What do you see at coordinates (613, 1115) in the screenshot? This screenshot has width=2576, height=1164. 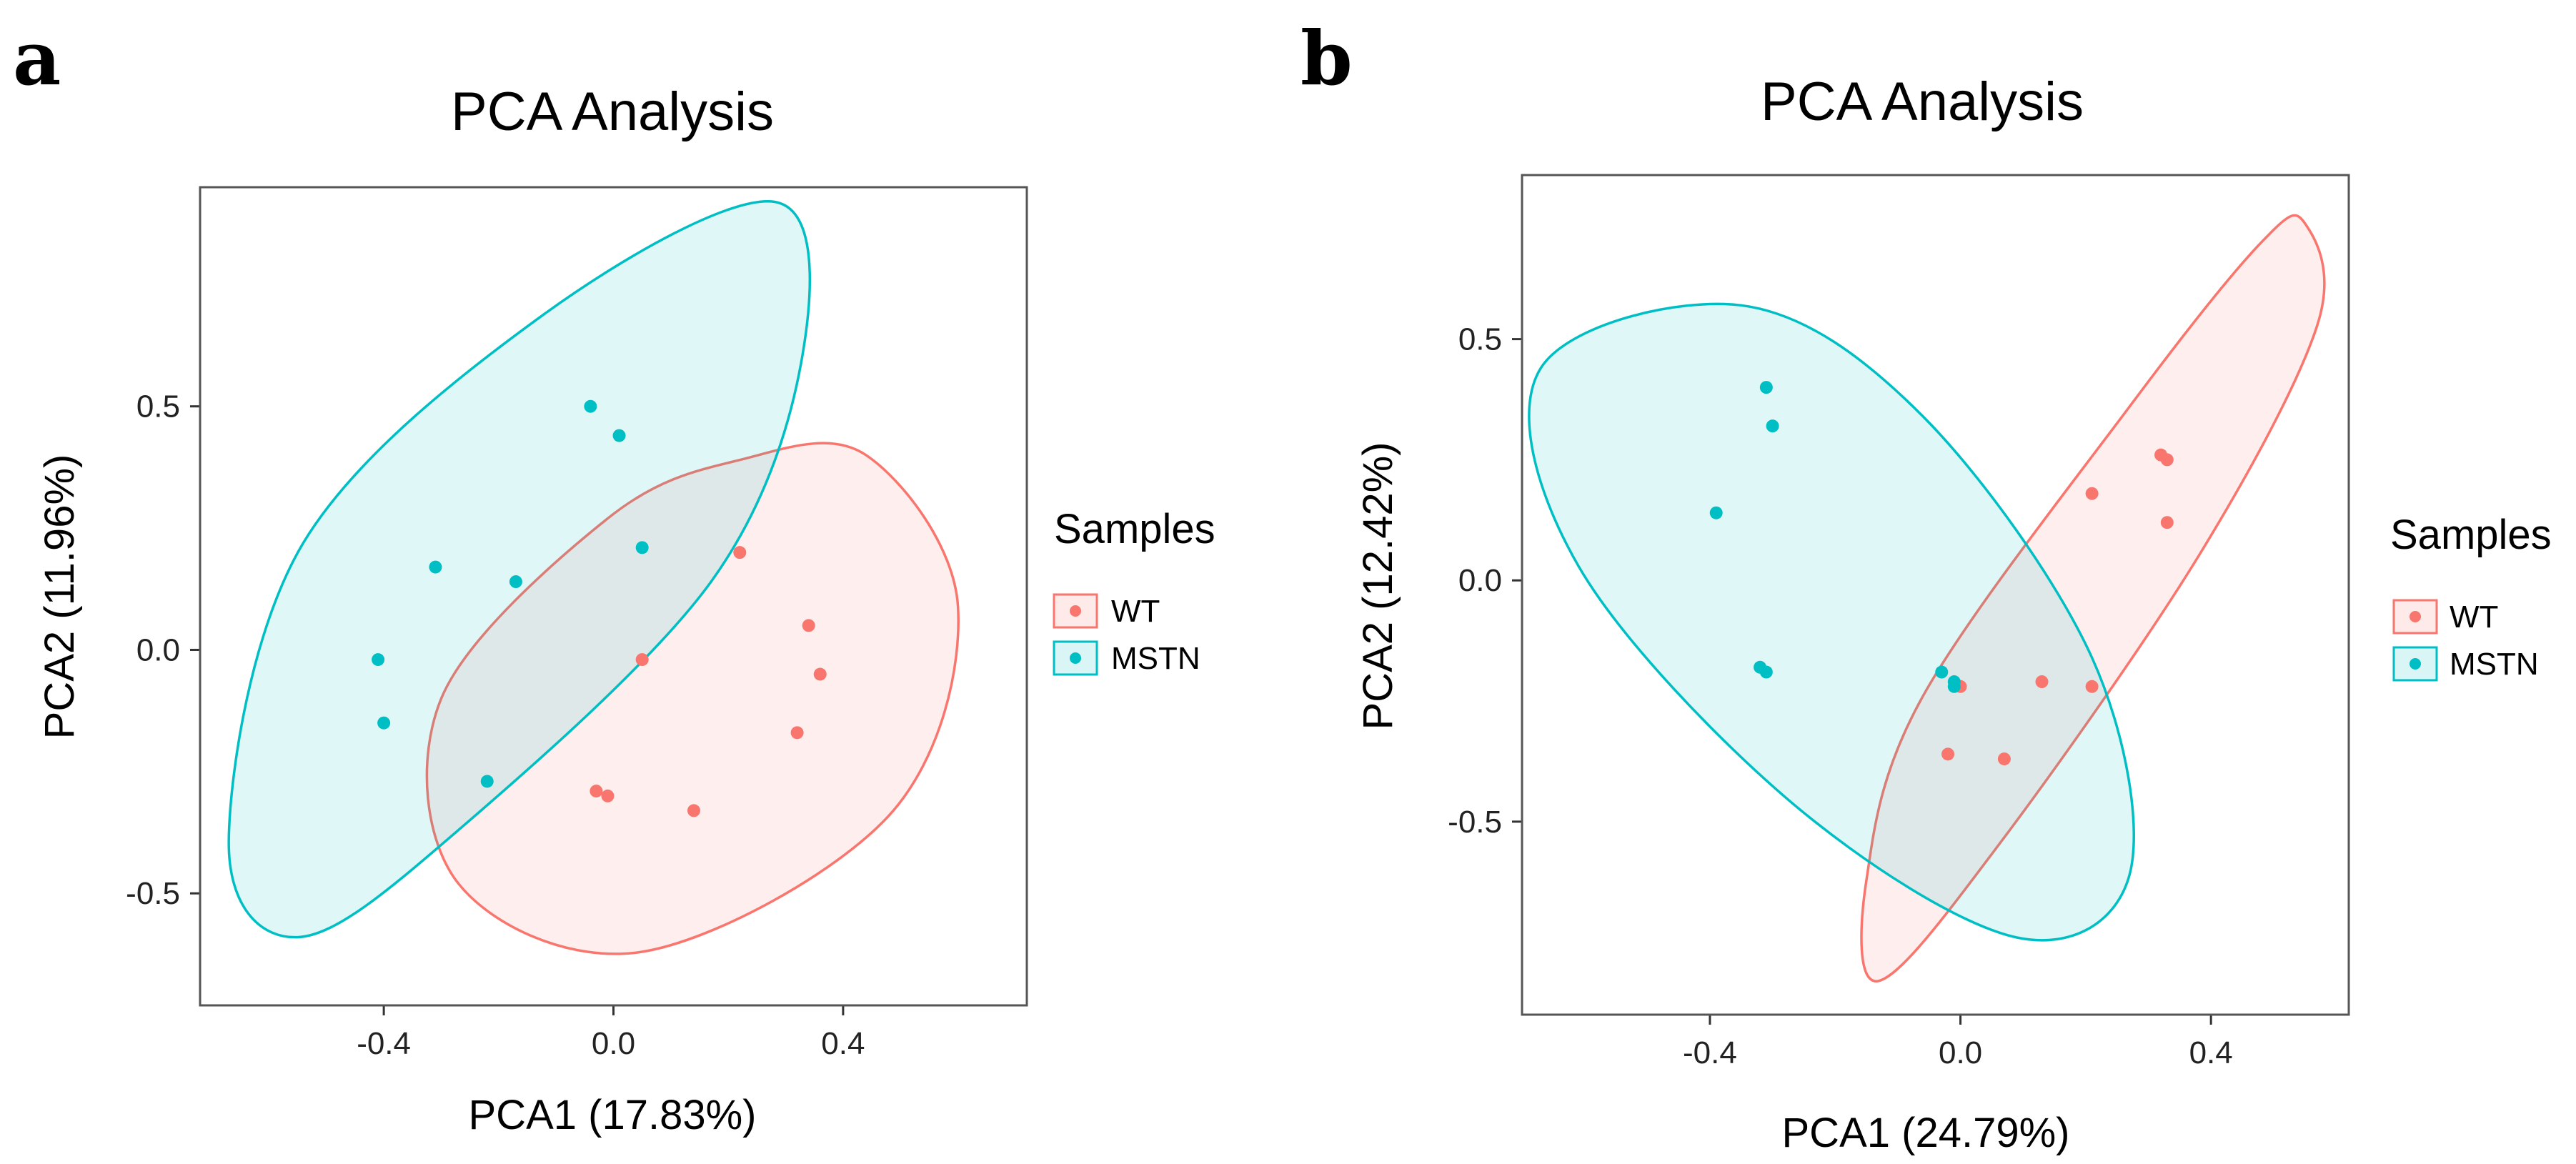 I see `panel-a-x-axis-label: PCA1 (17.83%)` at bounding box center [613, 1115].